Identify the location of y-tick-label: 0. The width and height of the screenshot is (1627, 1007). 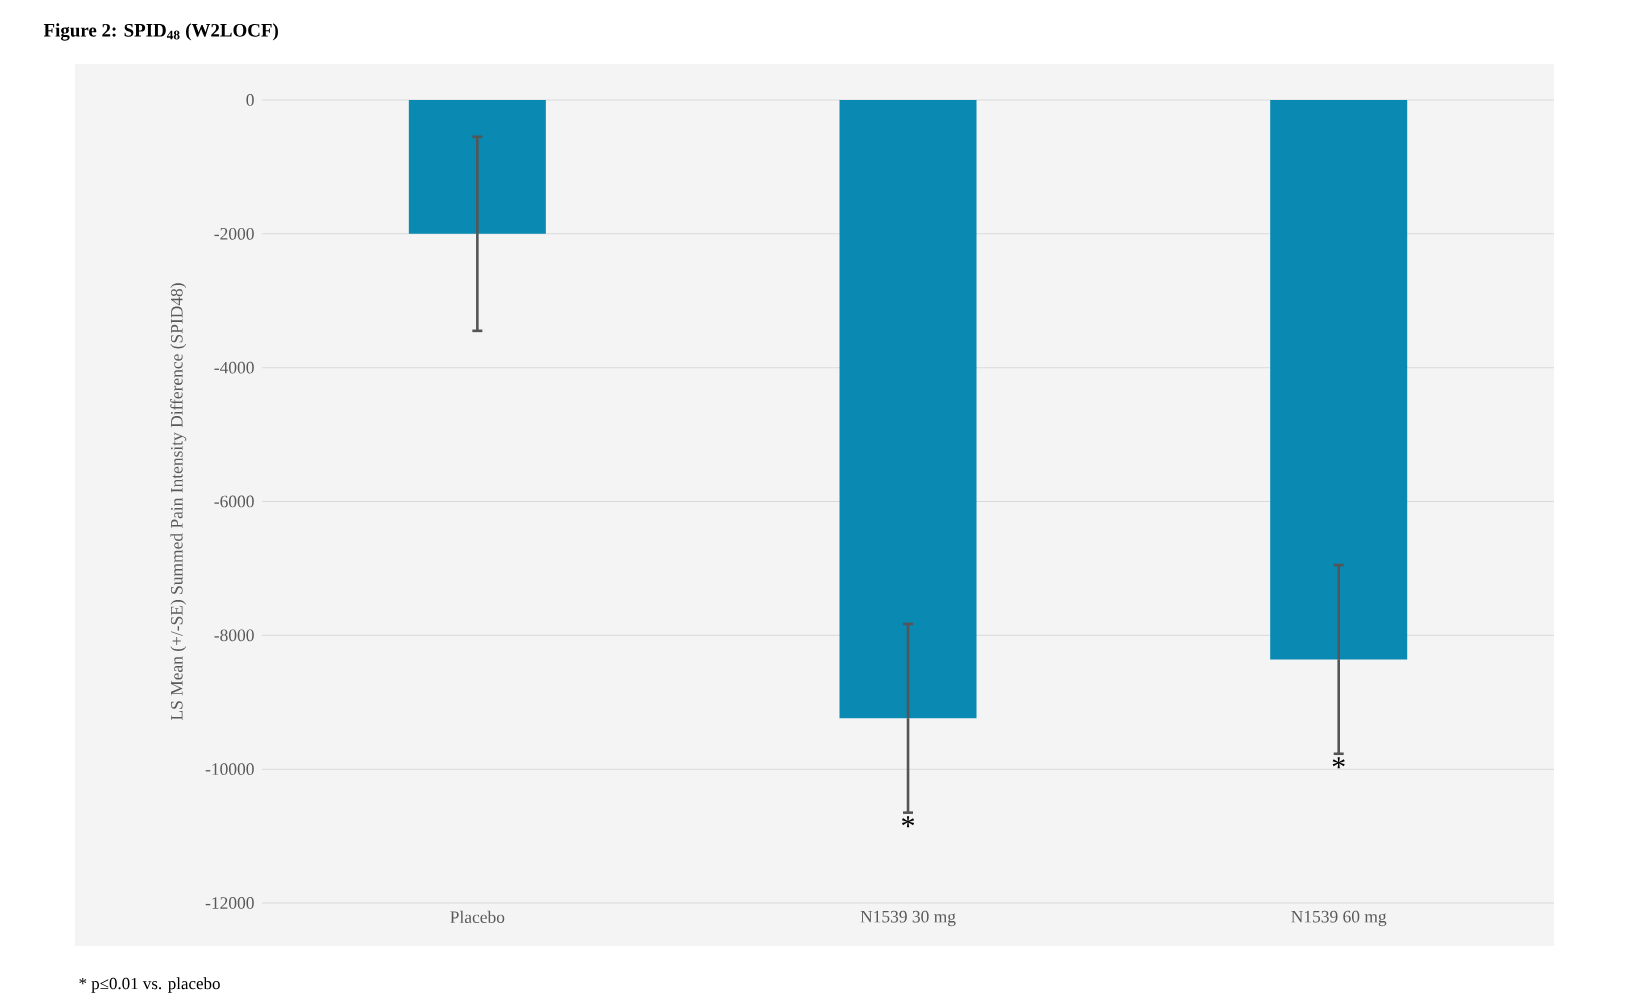
(250, 100).